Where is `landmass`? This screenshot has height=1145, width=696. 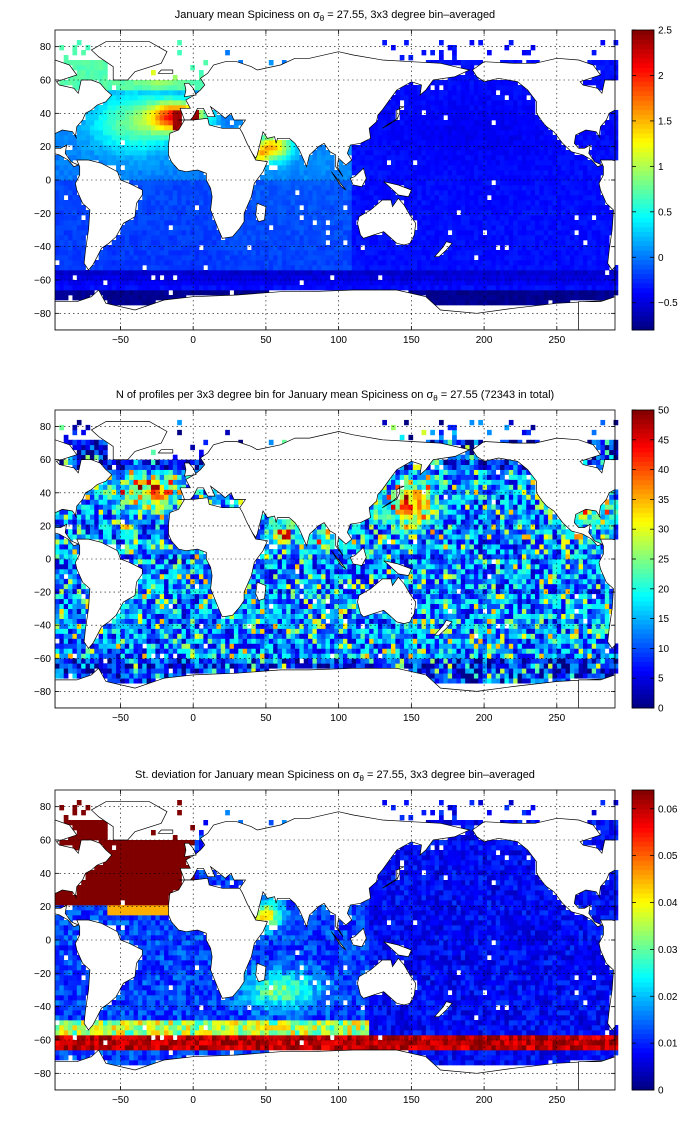
landmass is located at coordinates (261, 212).